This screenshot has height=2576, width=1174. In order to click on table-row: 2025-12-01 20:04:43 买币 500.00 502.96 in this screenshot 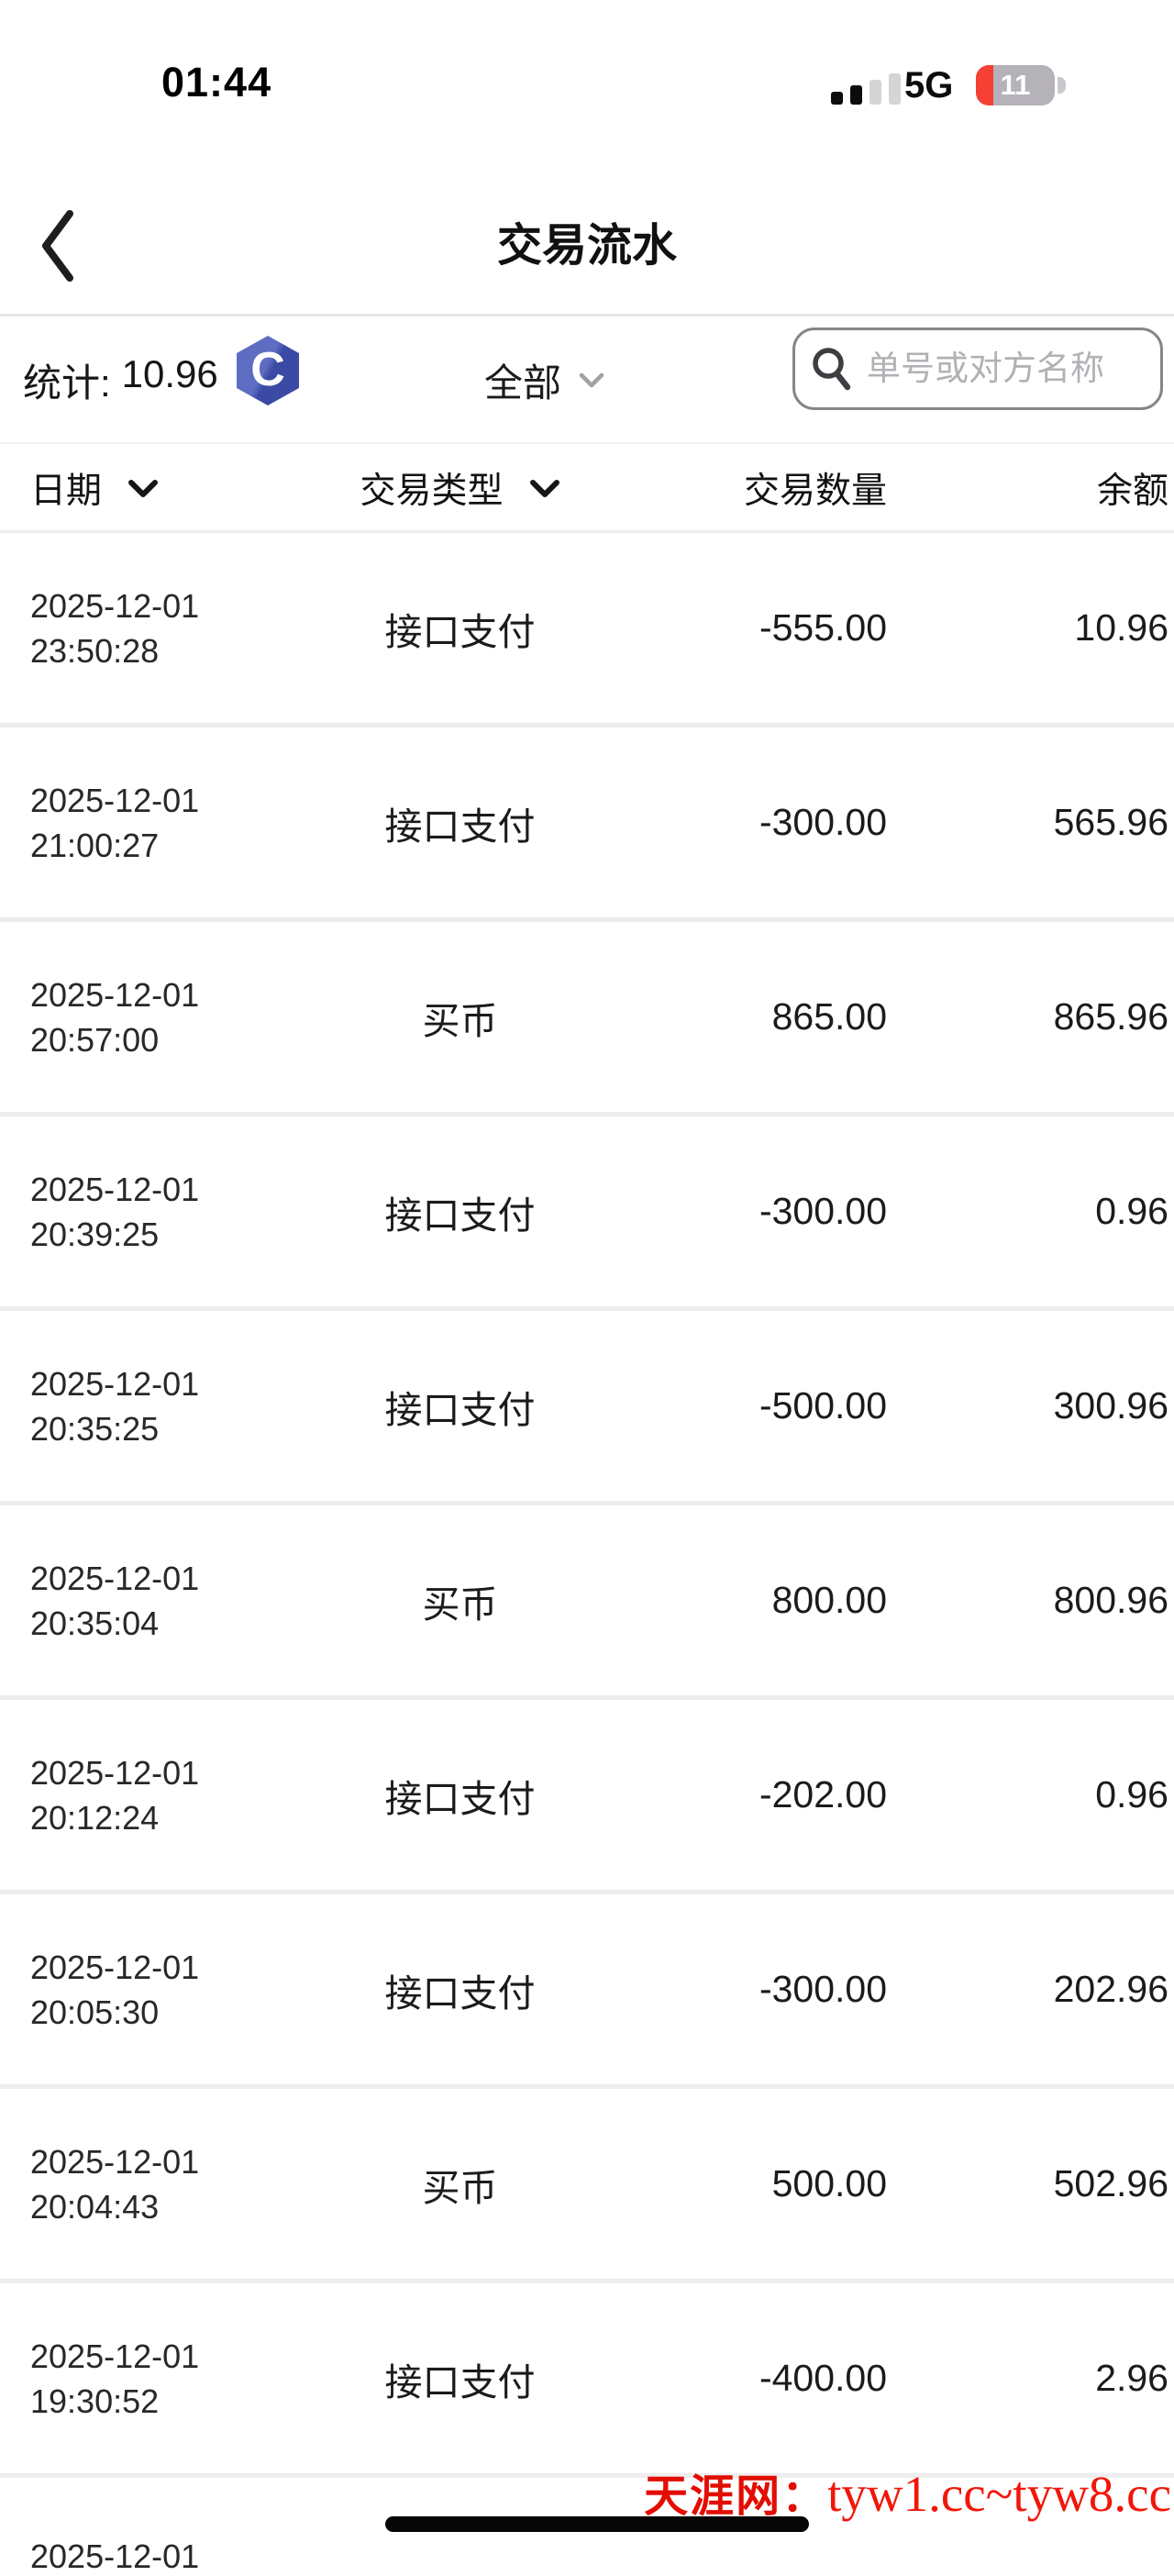, I will do `click(587, 2186)`.